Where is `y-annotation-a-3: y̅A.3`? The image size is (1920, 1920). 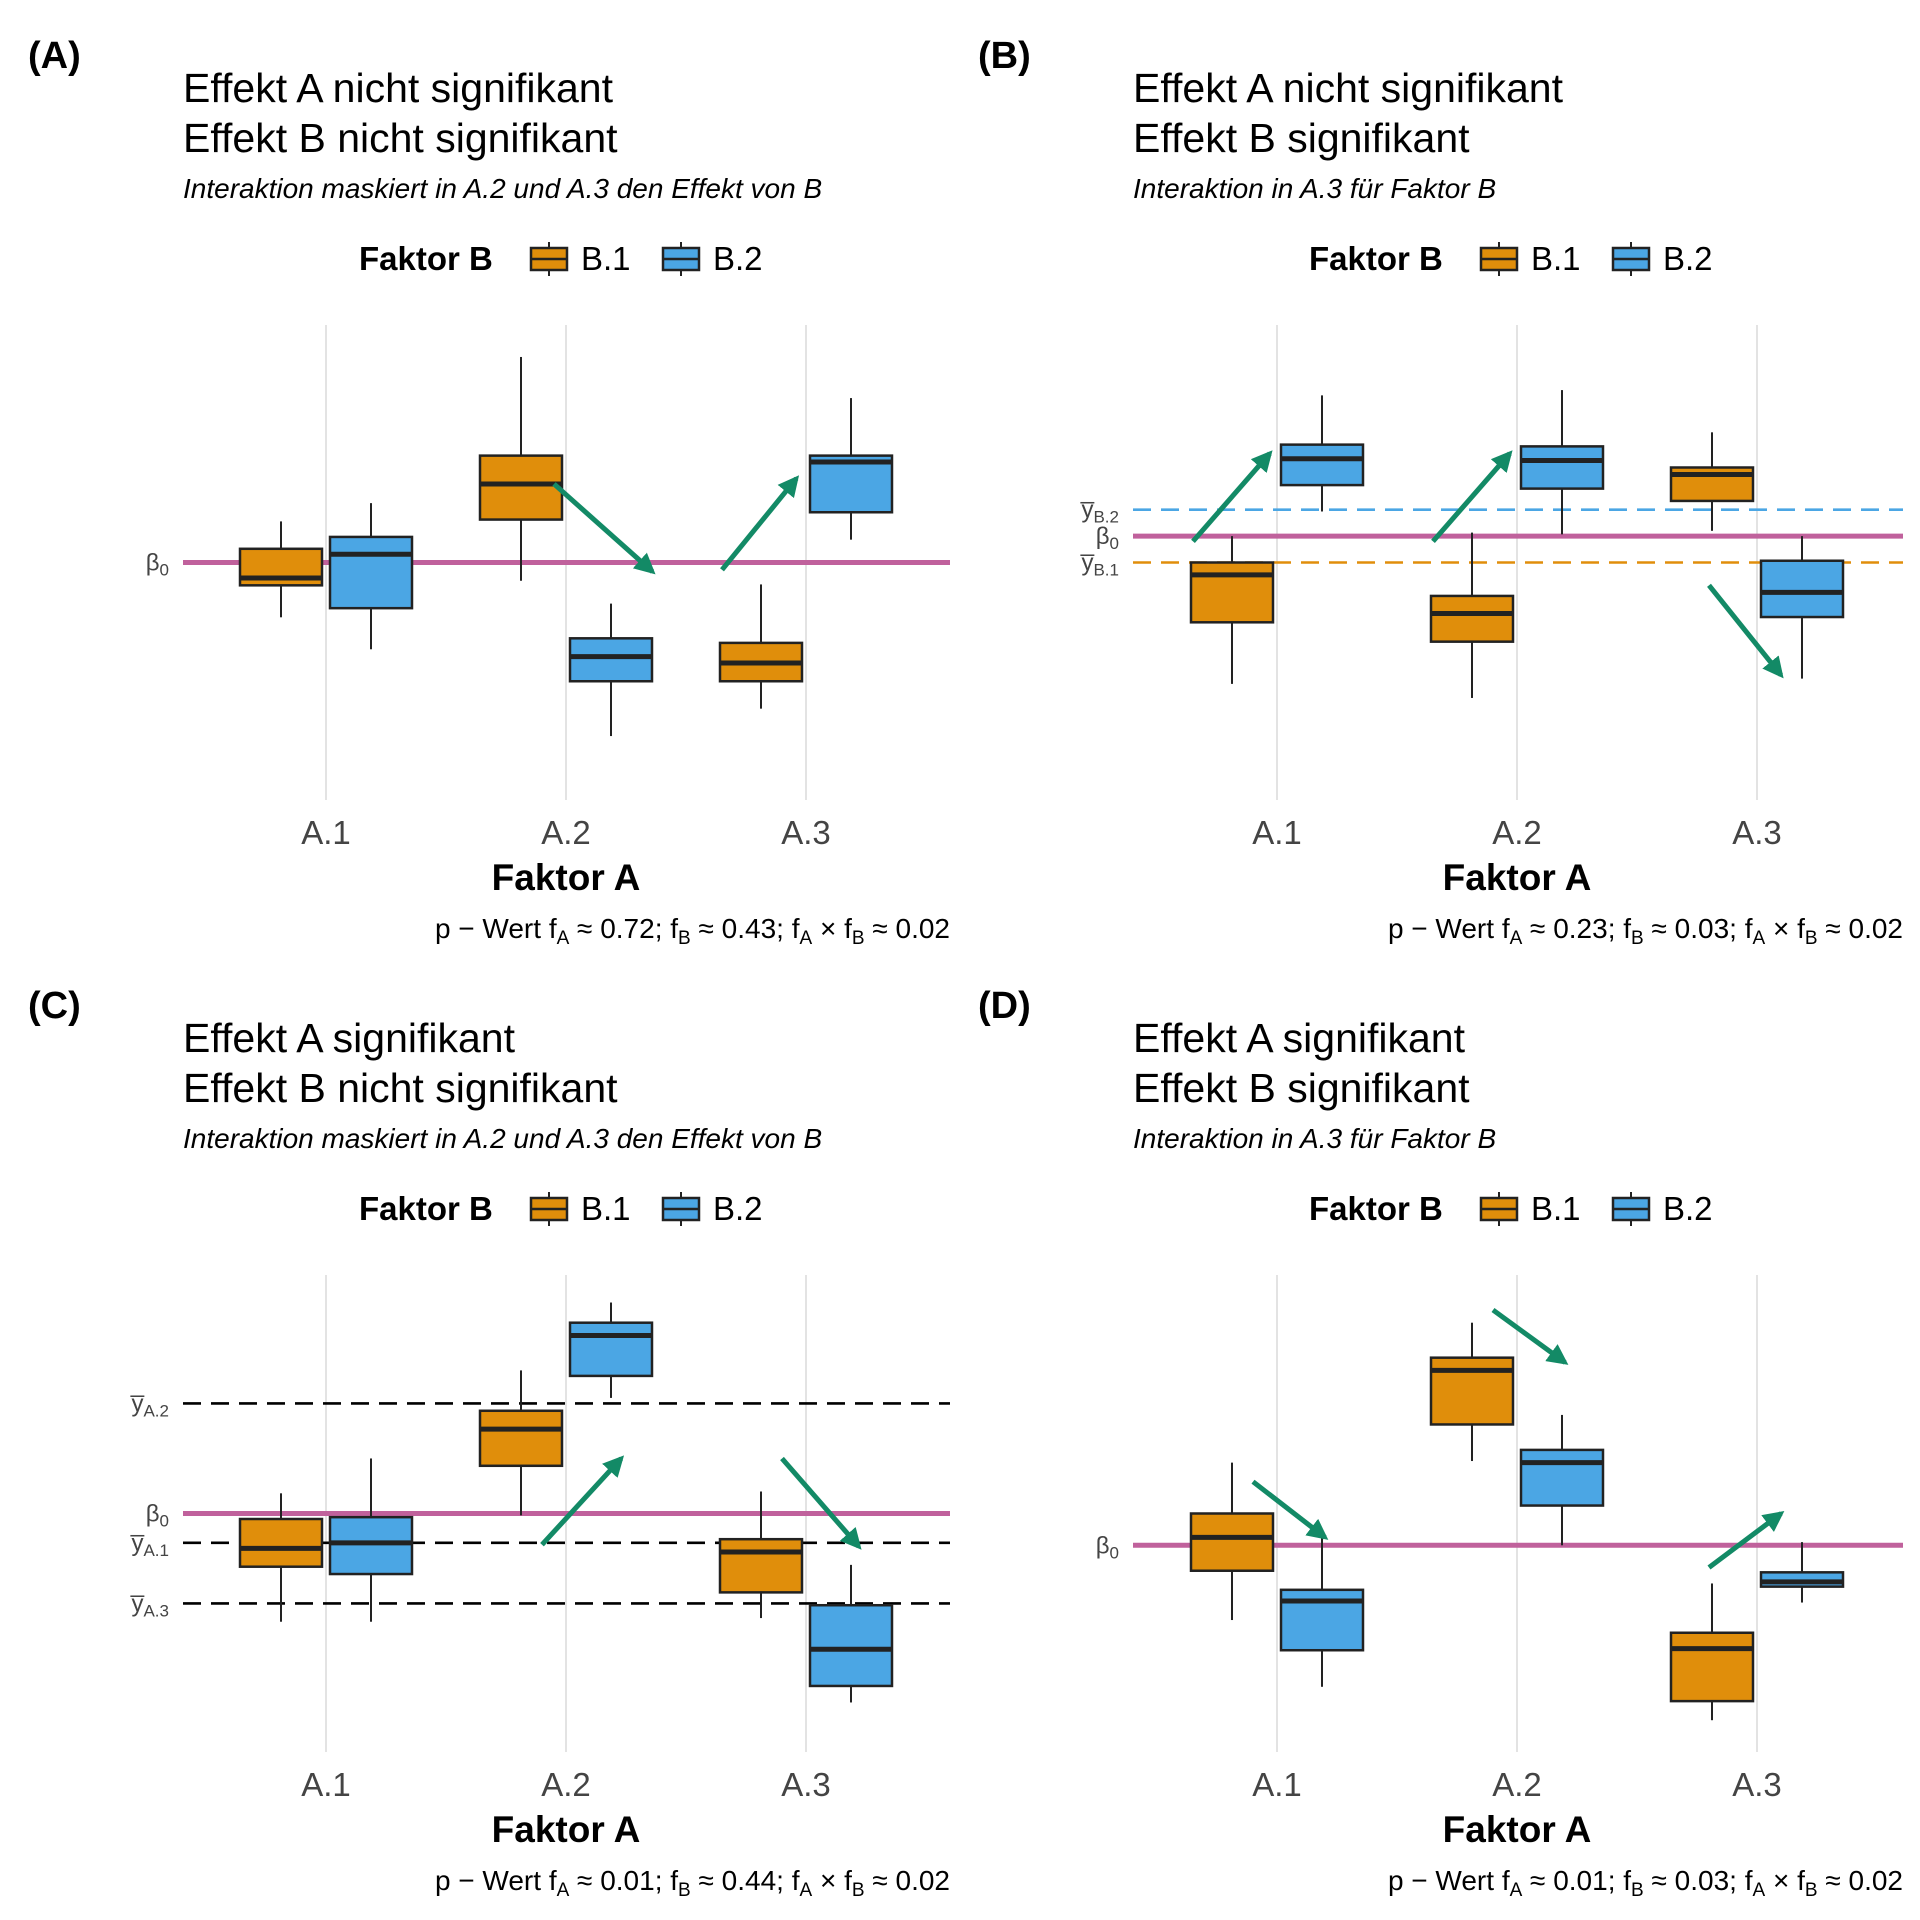
y-annotation-a-3: y̅A.3 is located at coordinates (149, 1605).